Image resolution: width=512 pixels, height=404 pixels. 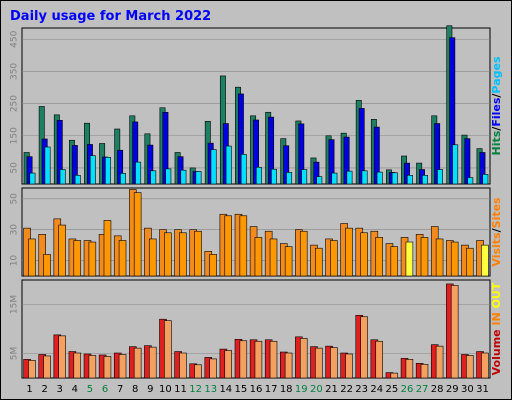 I want to click on y-tick-label: 50, so click(x=15, y=199).